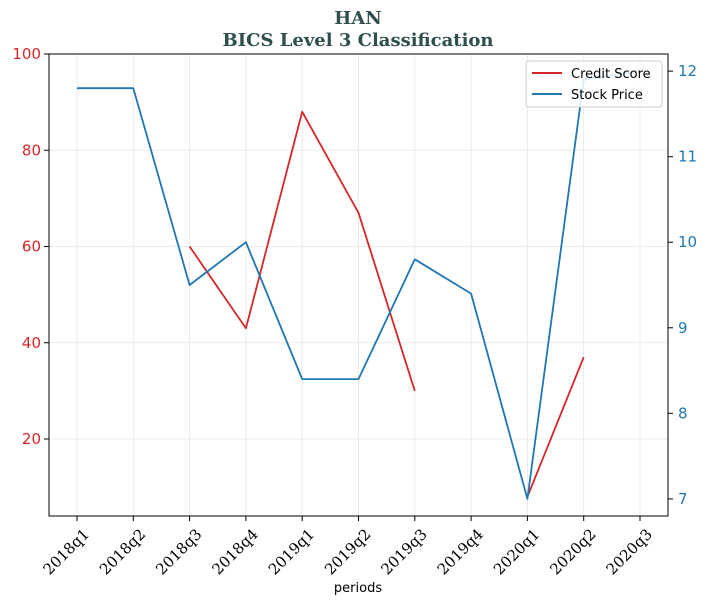  I want to click on x-tick-label: 2019q3, so click(403, 551).